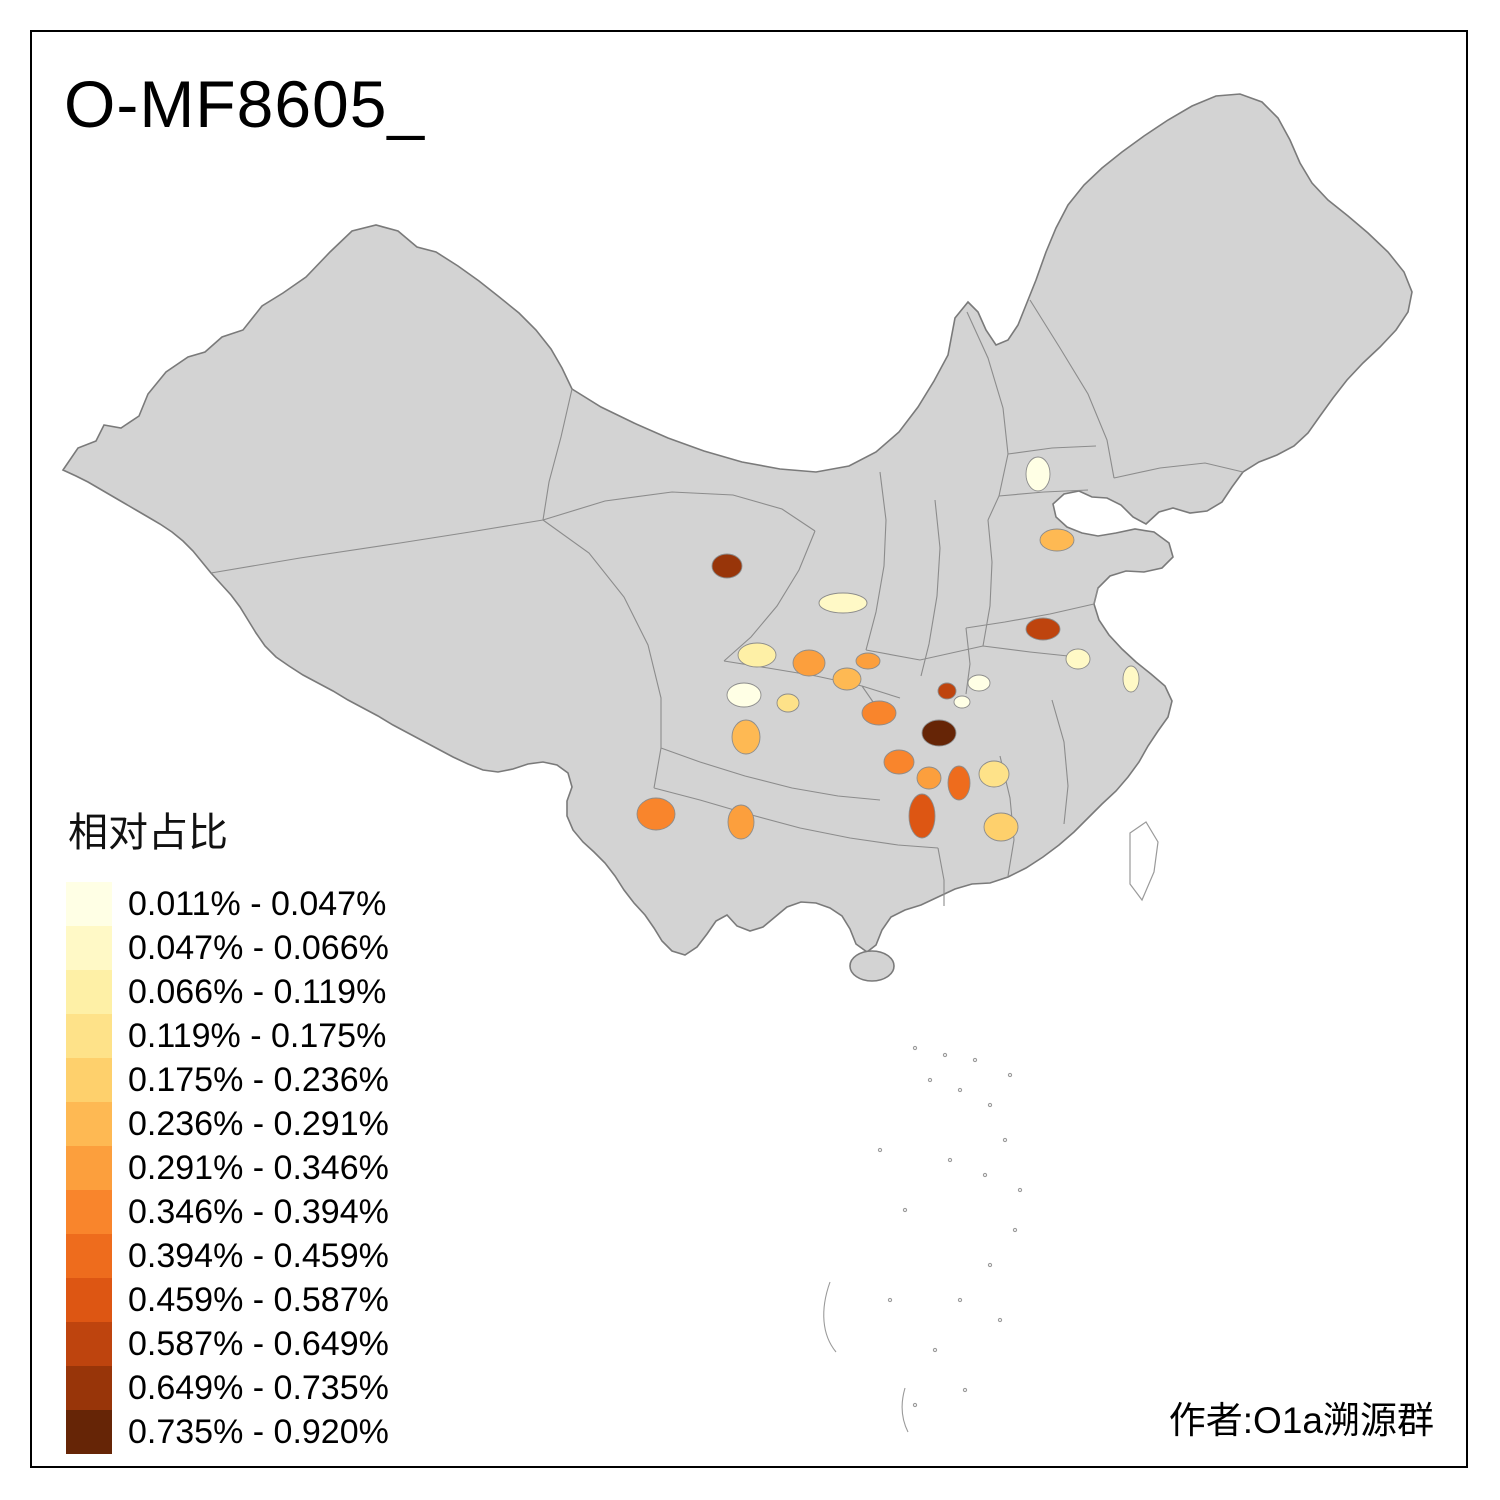 Image resolution: width=1500 pixels, height=1500 pixels. I want to click on legend-item: 0.394% - 0.459%, so click(227, 1256).